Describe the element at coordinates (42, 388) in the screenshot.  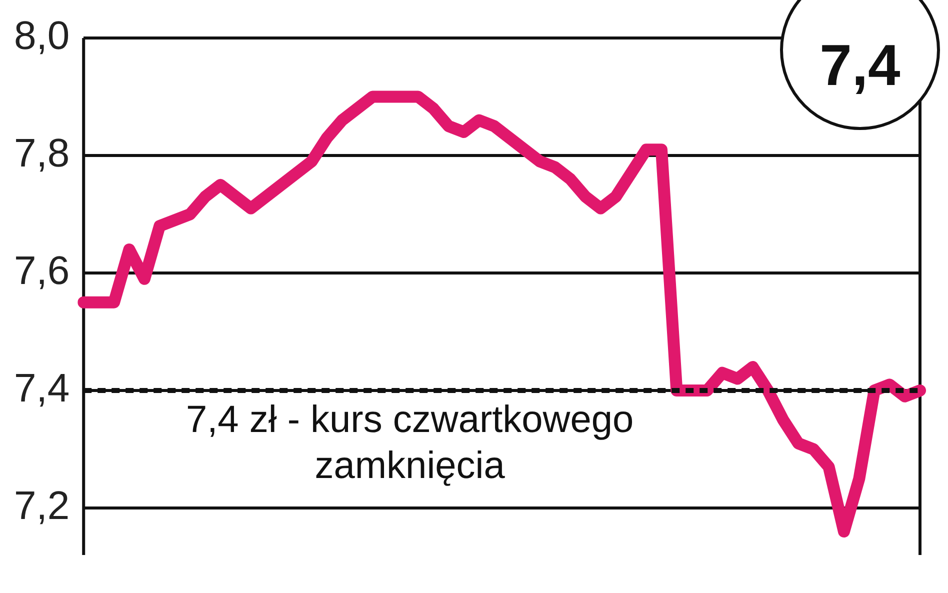
I see `y-tick-label: 7,4` at that location.